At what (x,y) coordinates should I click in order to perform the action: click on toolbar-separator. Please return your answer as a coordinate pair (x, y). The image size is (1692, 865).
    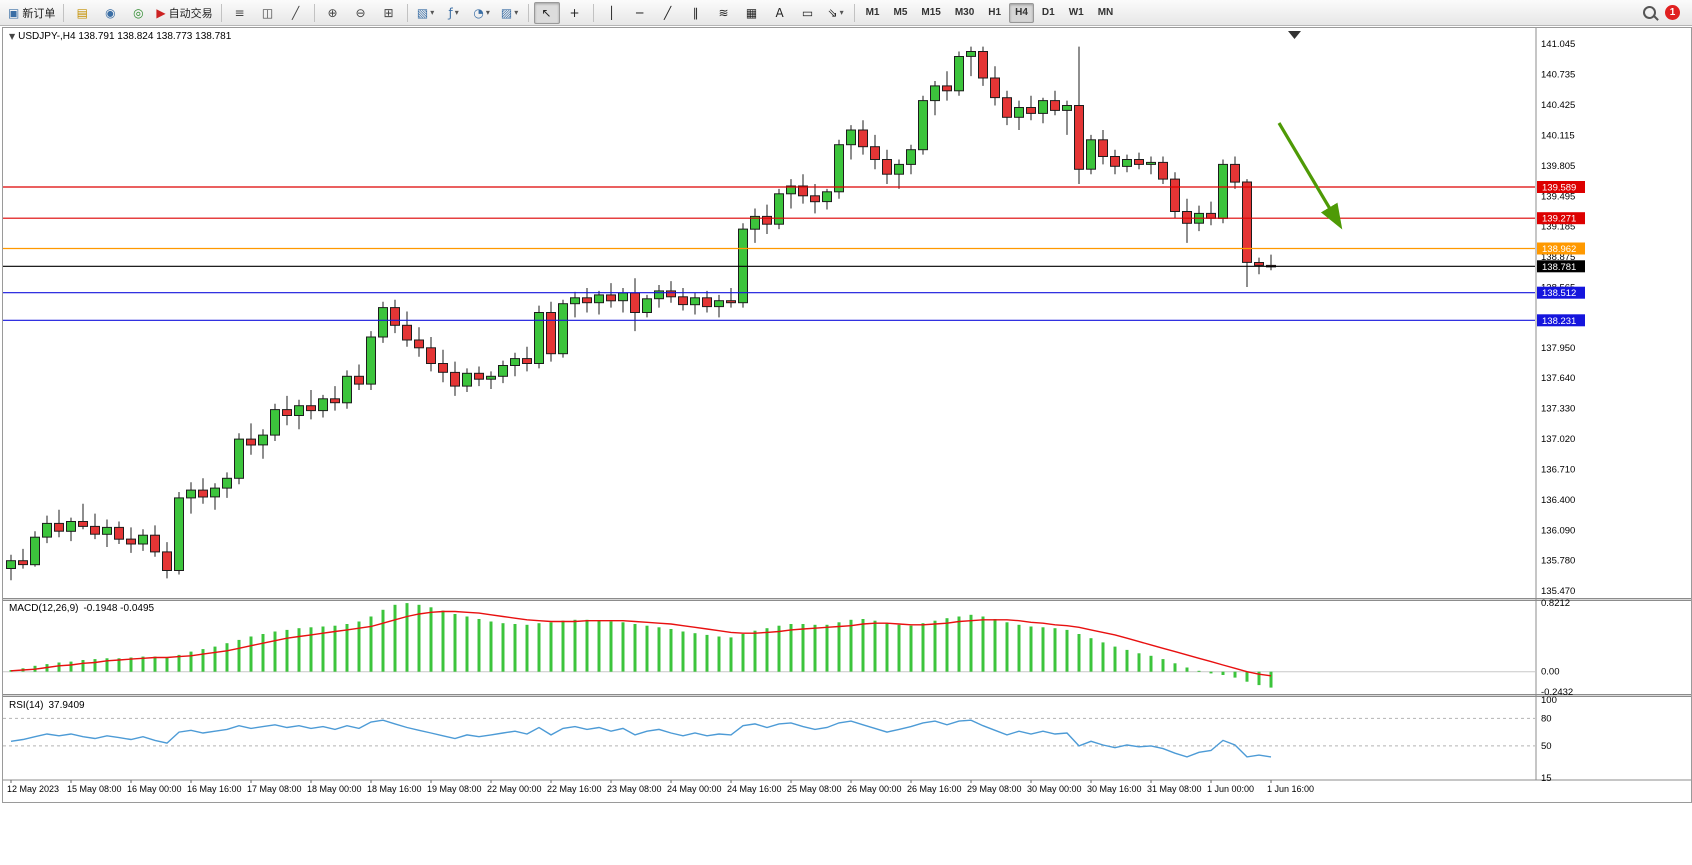
    Looking at the image, I should click on (64, 12).